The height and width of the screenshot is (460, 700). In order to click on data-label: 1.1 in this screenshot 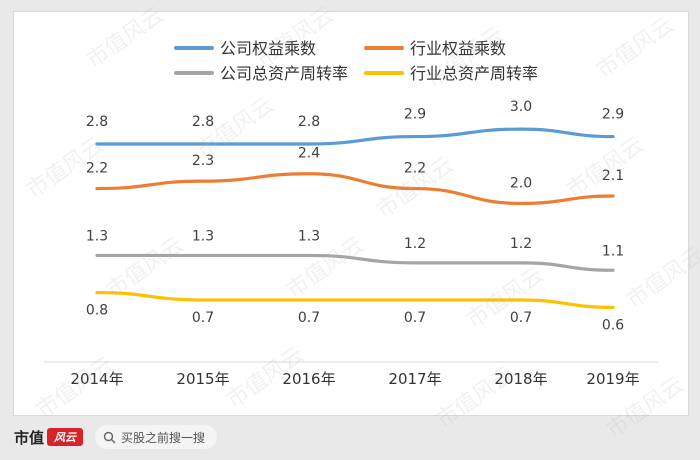, I will do `click(613, 251)`.